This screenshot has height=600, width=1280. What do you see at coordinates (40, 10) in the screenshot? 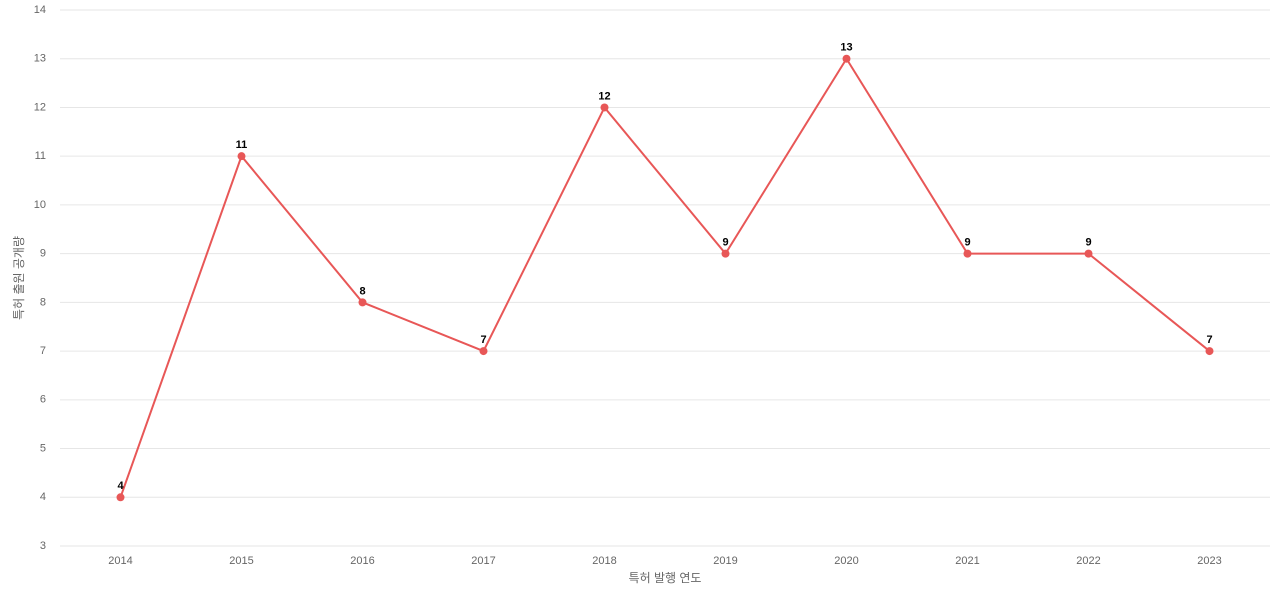
I see `y-tick-label: 14` at bounding box center [40, 10].